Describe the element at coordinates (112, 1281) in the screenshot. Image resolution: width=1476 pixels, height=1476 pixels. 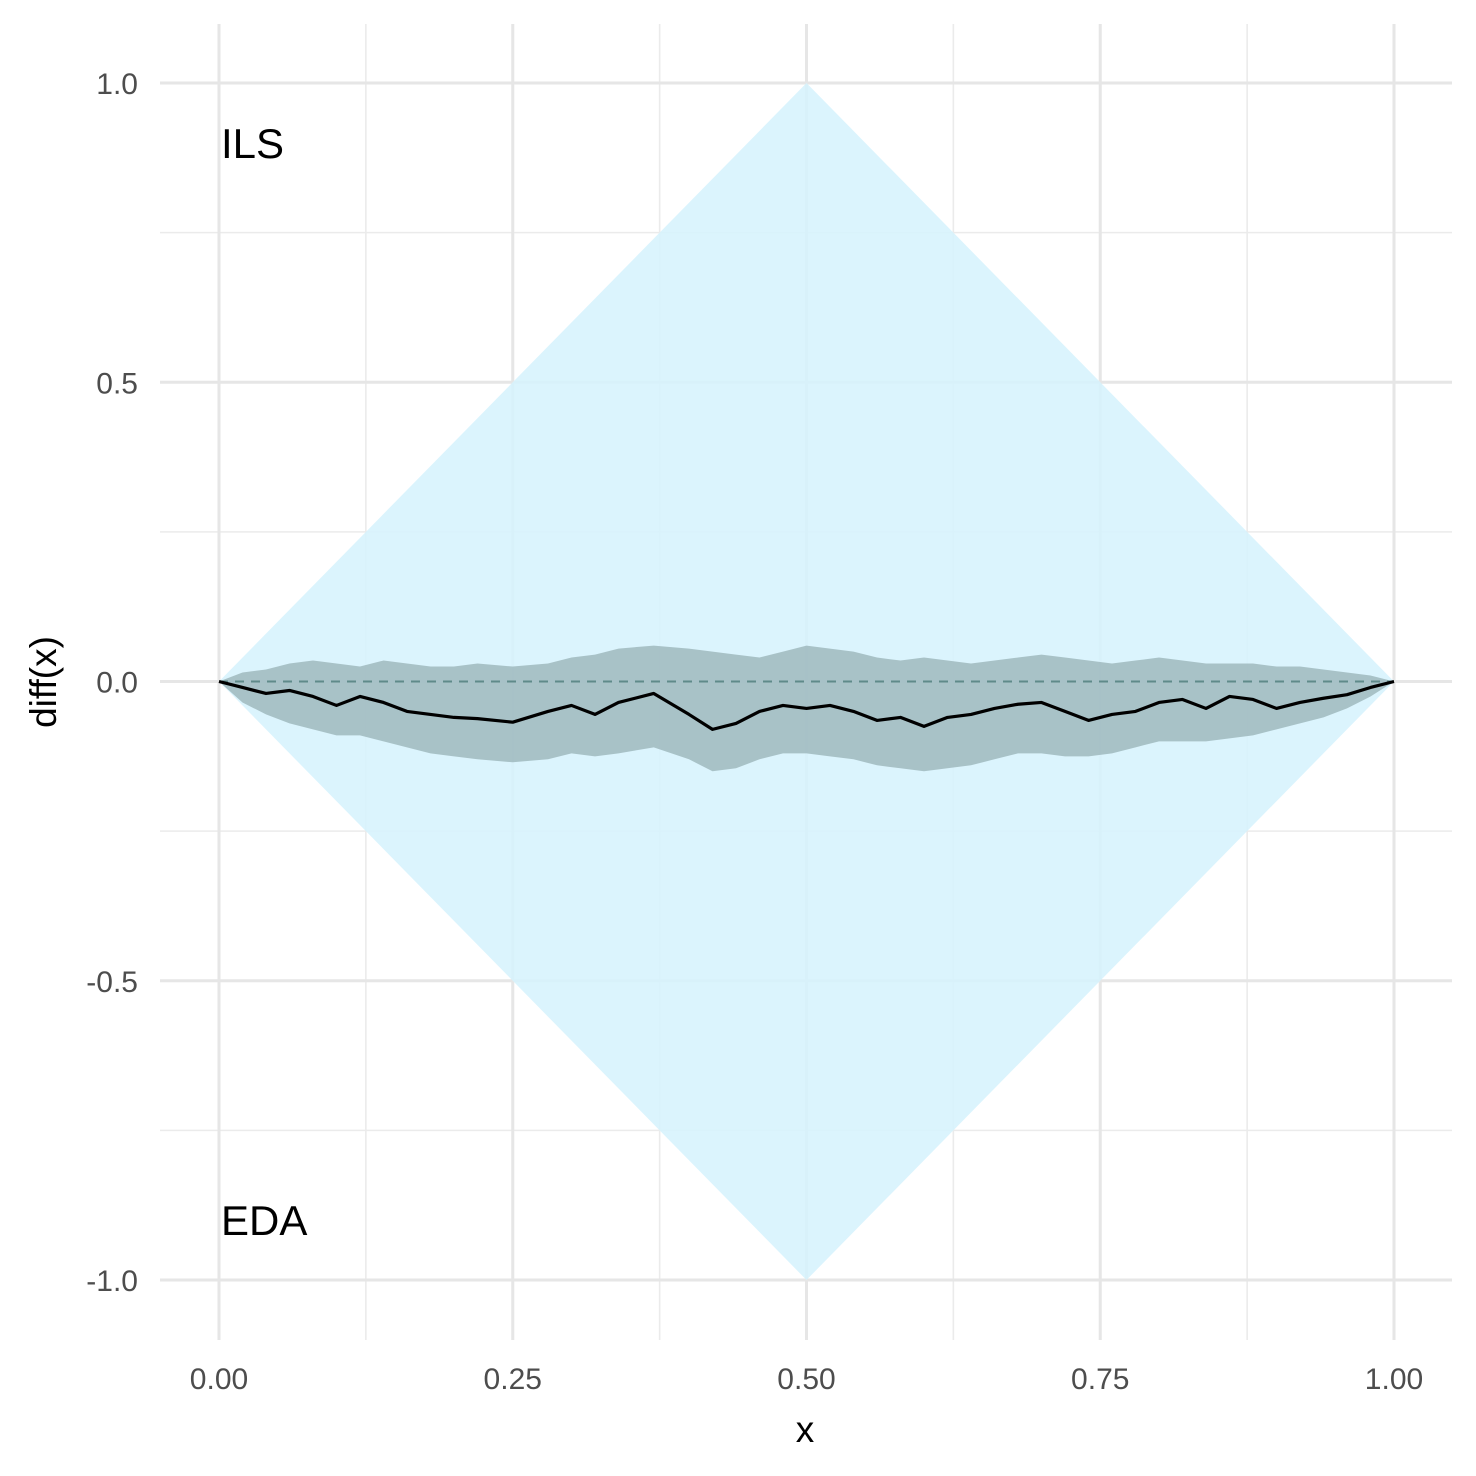
I see `y-tick-label: -1.0` at that location.